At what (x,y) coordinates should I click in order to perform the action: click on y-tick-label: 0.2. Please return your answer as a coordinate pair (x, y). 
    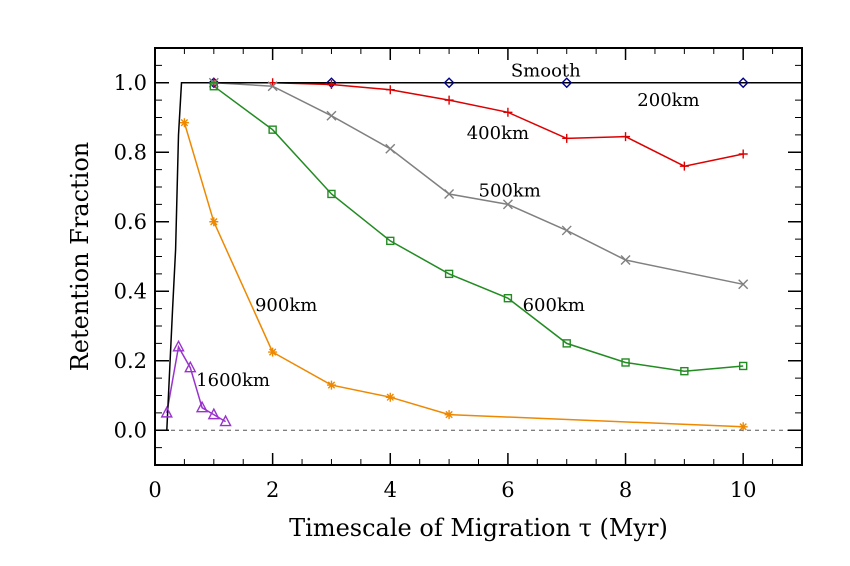
    Looking at the image, I should click on (130, 361).